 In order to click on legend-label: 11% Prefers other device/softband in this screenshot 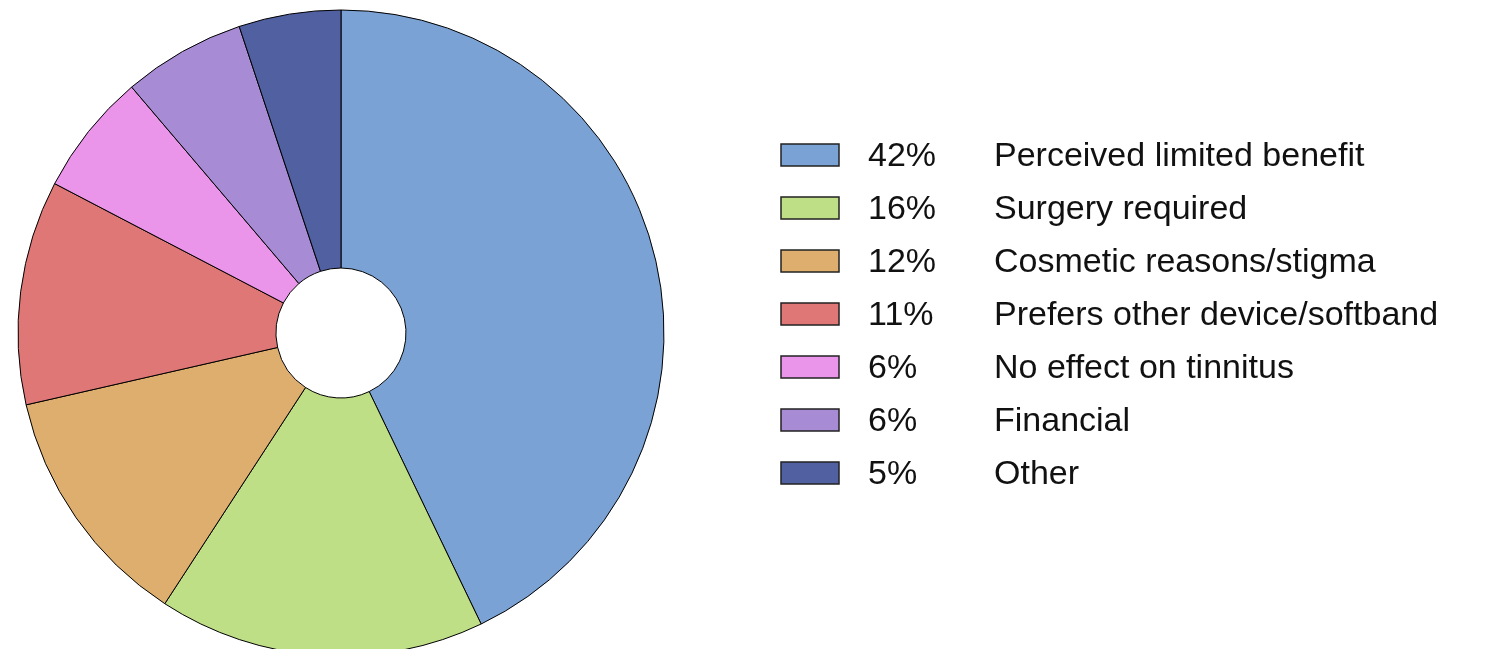, I will do `click(1153, 313)`.